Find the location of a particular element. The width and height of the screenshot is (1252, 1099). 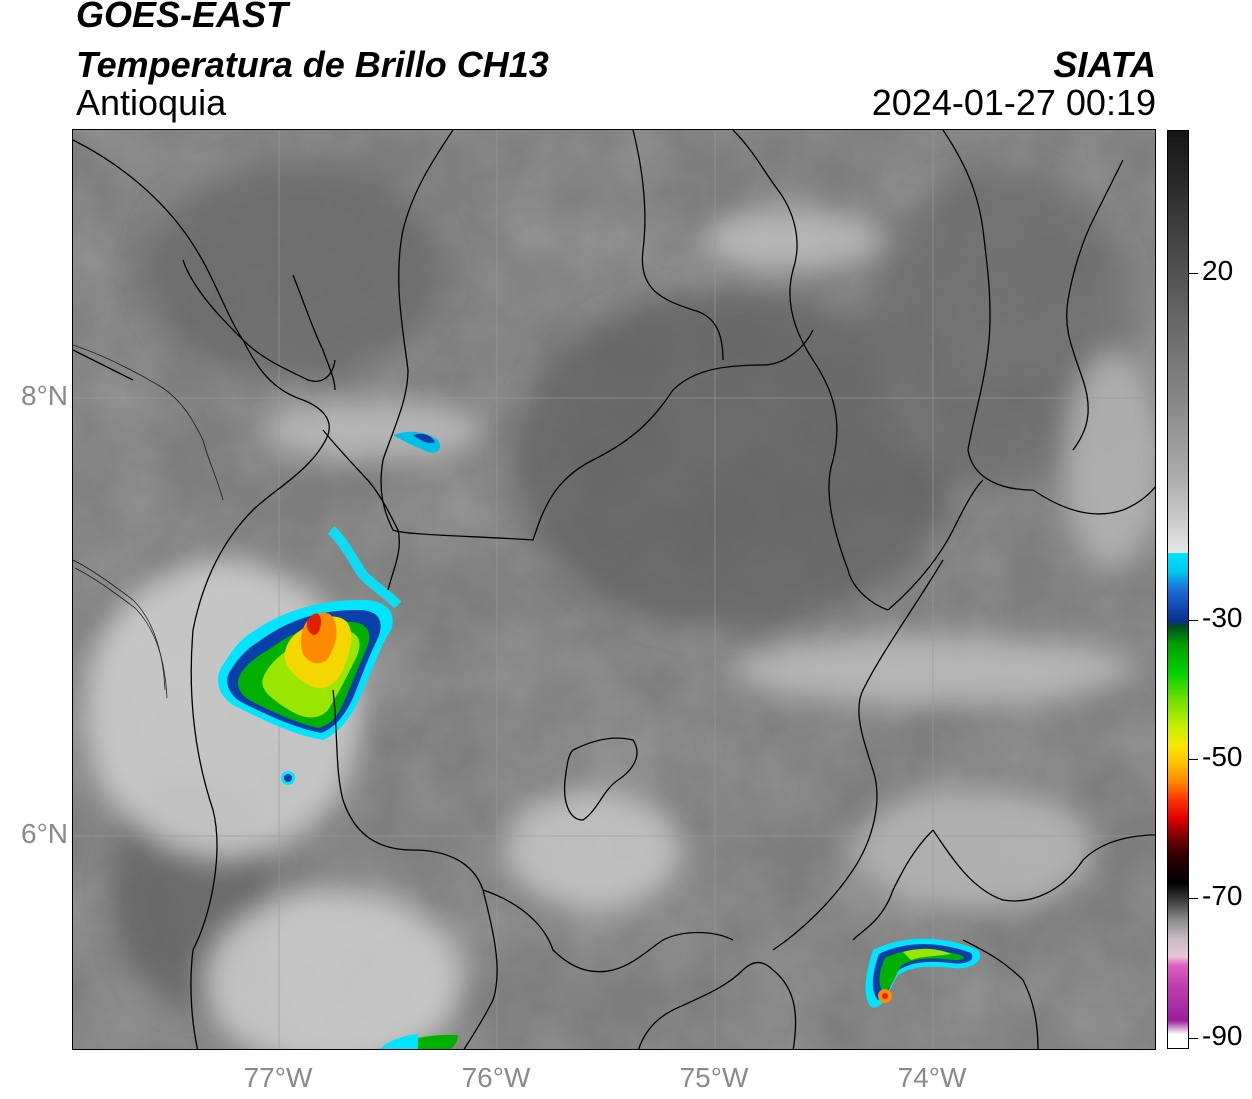

product-title: Temperatura de Brillo CH13 is located at coordinates (312, 64).